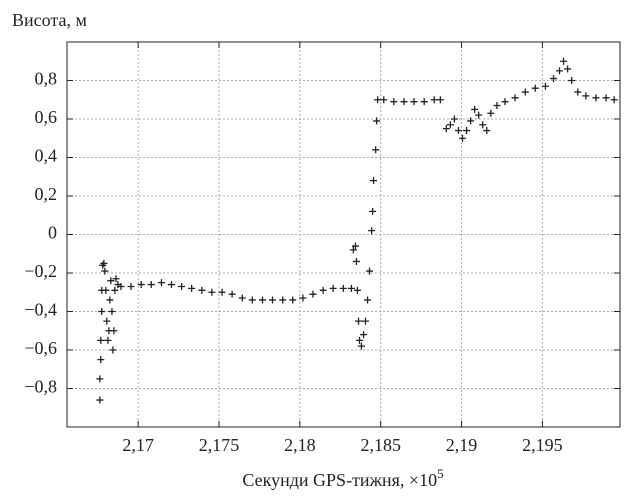  What do you see at coordinates (300, 445) in the screenshot?
I see `x-tick-label: 2,18` at bounding box center [300, 445].